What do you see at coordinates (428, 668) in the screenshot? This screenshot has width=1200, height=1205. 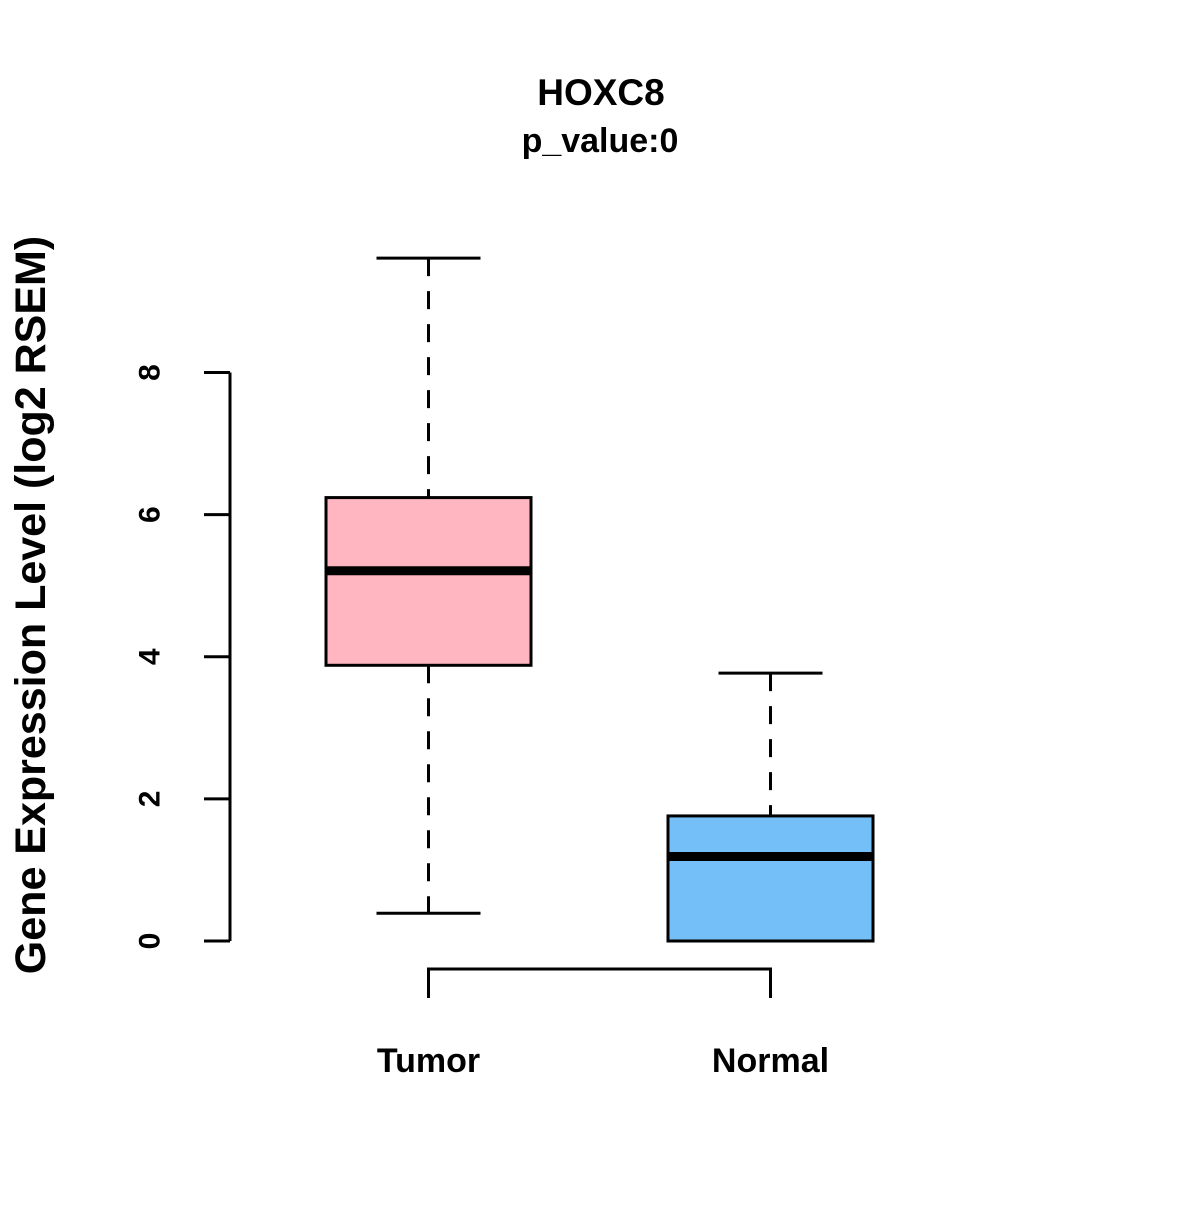 I see `boxplot-tumor: Tumor` at bounding box center [428, 668].